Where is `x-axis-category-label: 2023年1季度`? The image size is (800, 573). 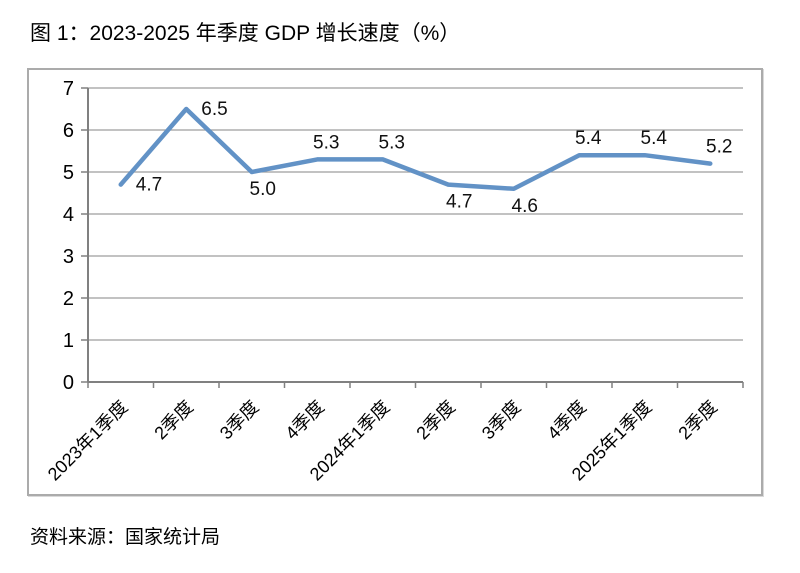
x-axis-category-label: 2023年1季度 is located at coordinates (88, 441).